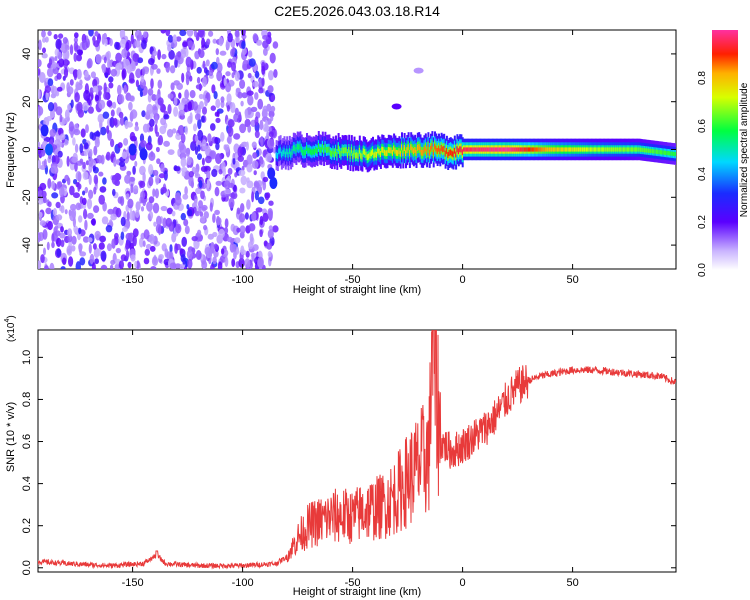 This screenshot has height=600, width=750. What do you see at coordinates (572, 280) in the screenshot?
I see `x-tick-label: 50` at bounding box center [572, 280].